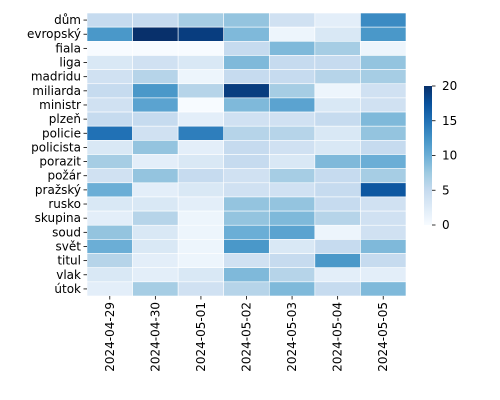 Image resolution: width=500 pixels, height=400 pixels. I want to click on y-tick-label: vlak, so click(68, 275).